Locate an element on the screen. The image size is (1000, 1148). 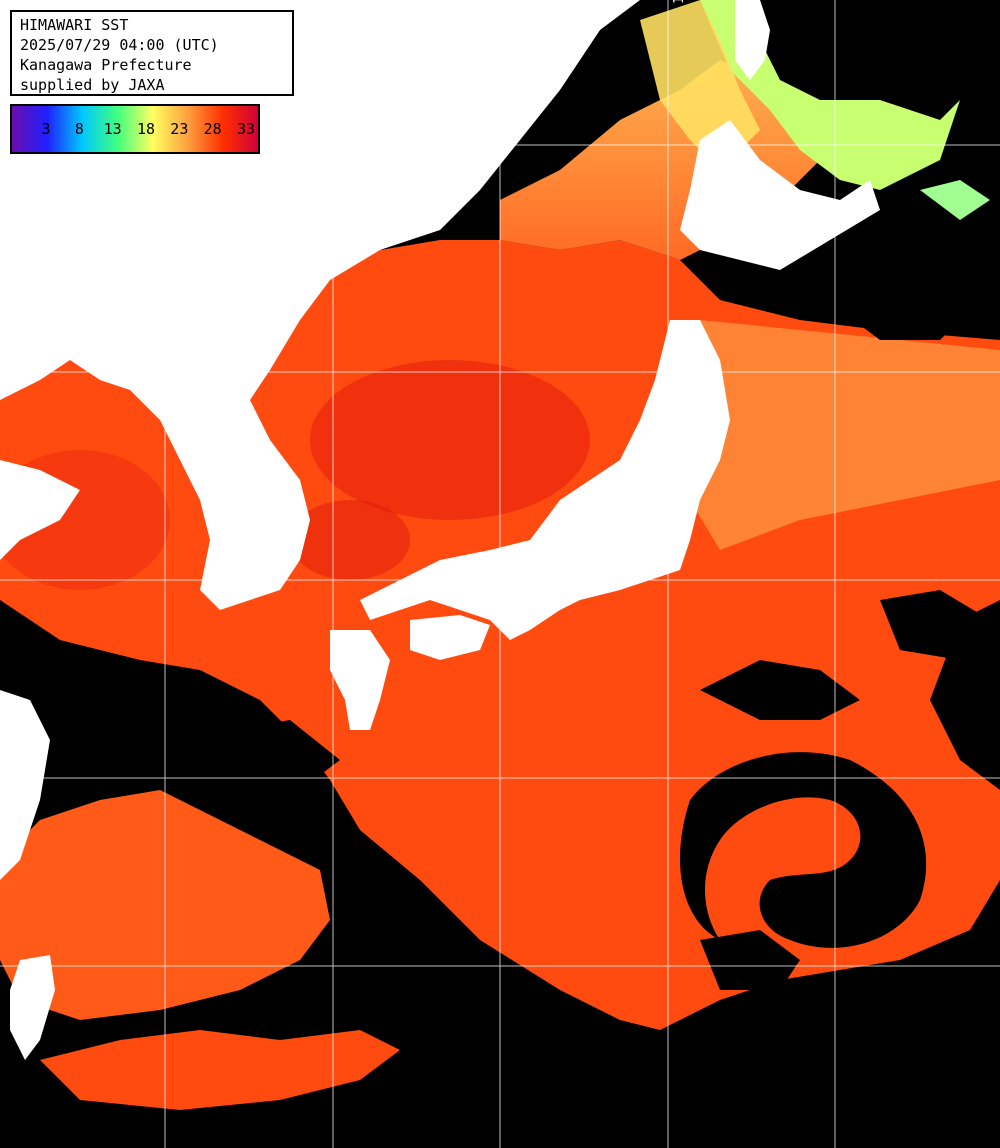
info-title: HIMAWARI SST is located at coordinates (74, 25).